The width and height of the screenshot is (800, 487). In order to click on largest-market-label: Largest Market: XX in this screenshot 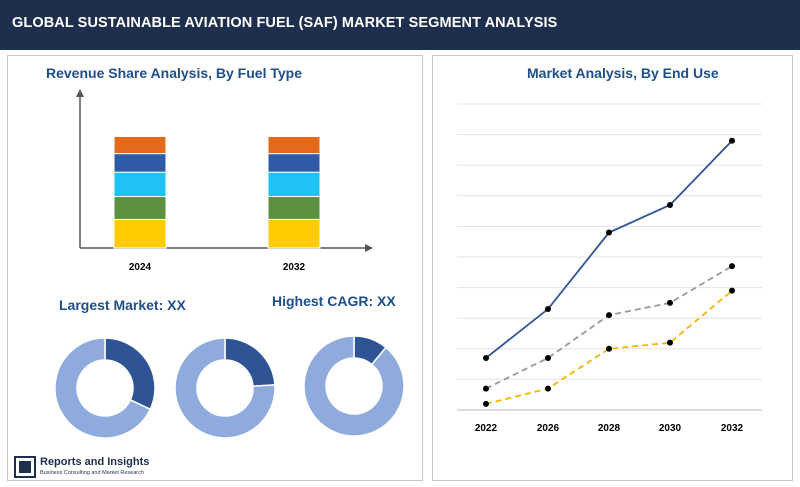, I will do `click(122, 305)`.